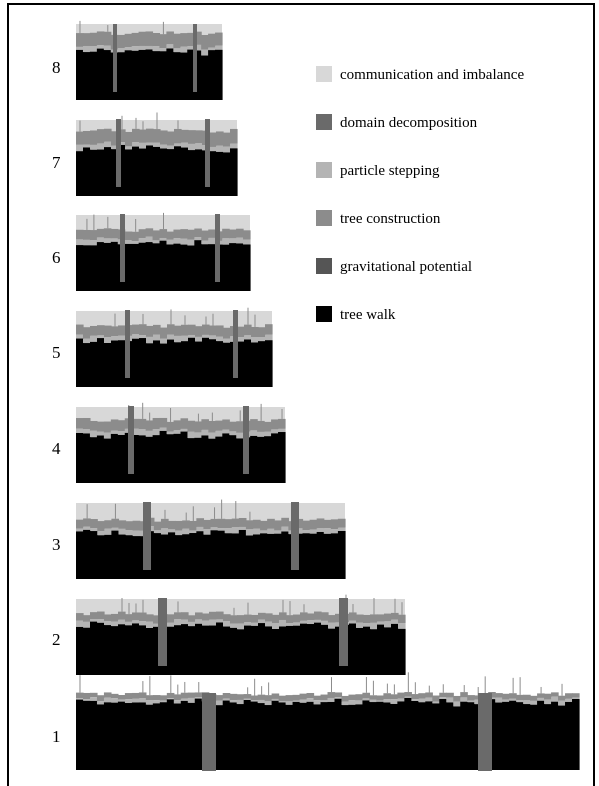  Describe the element at coordinates (432, 75) in the screenshot. I see `legend-label-communication-and-imbalance: communication and imbalance` at that location.